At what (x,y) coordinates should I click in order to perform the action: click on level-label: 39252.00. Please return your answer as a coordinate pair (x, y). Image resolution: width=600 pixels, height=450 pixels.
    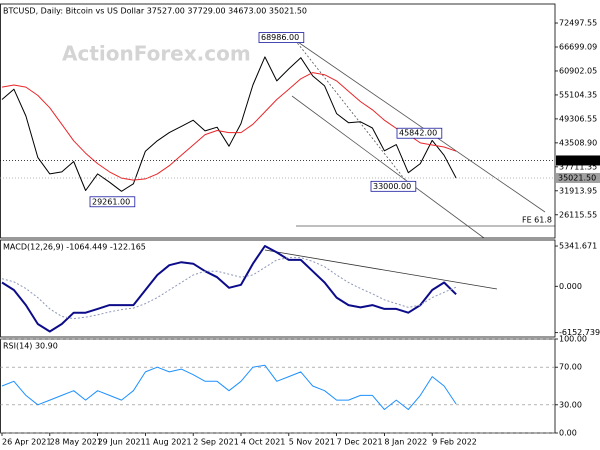
    Looking at the image, I should click on (577, 160).